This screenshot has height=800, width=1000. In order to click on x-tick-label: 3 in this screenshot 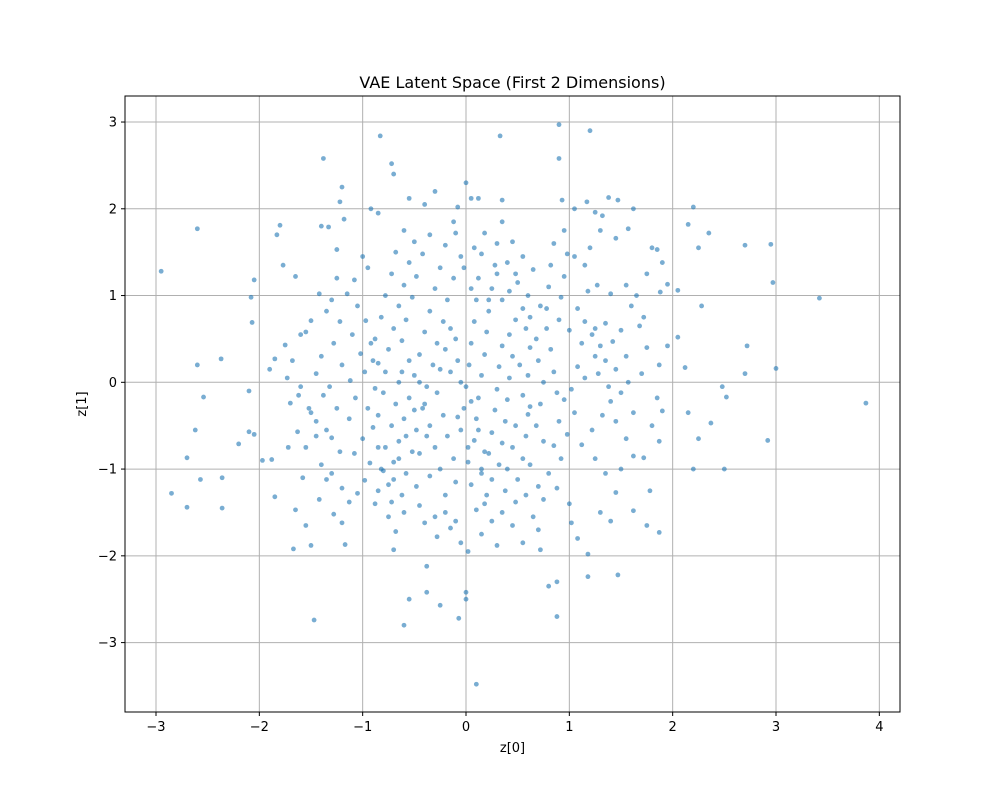, I will do `click(776, 727)`.